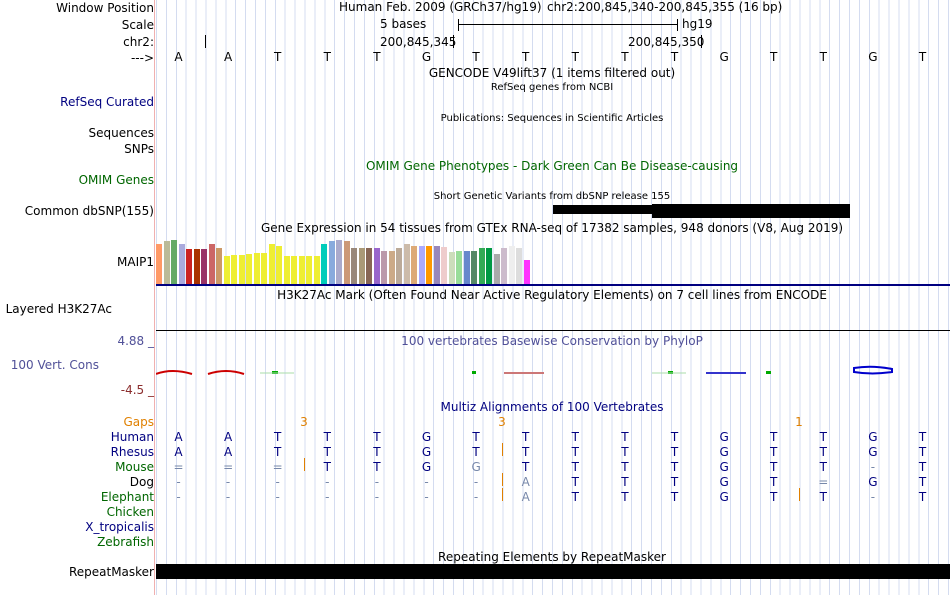  Describe the element at coordinates (107, 102) in the screenshot. I see `refseq-track-label: RefSeq Curated` at that location.